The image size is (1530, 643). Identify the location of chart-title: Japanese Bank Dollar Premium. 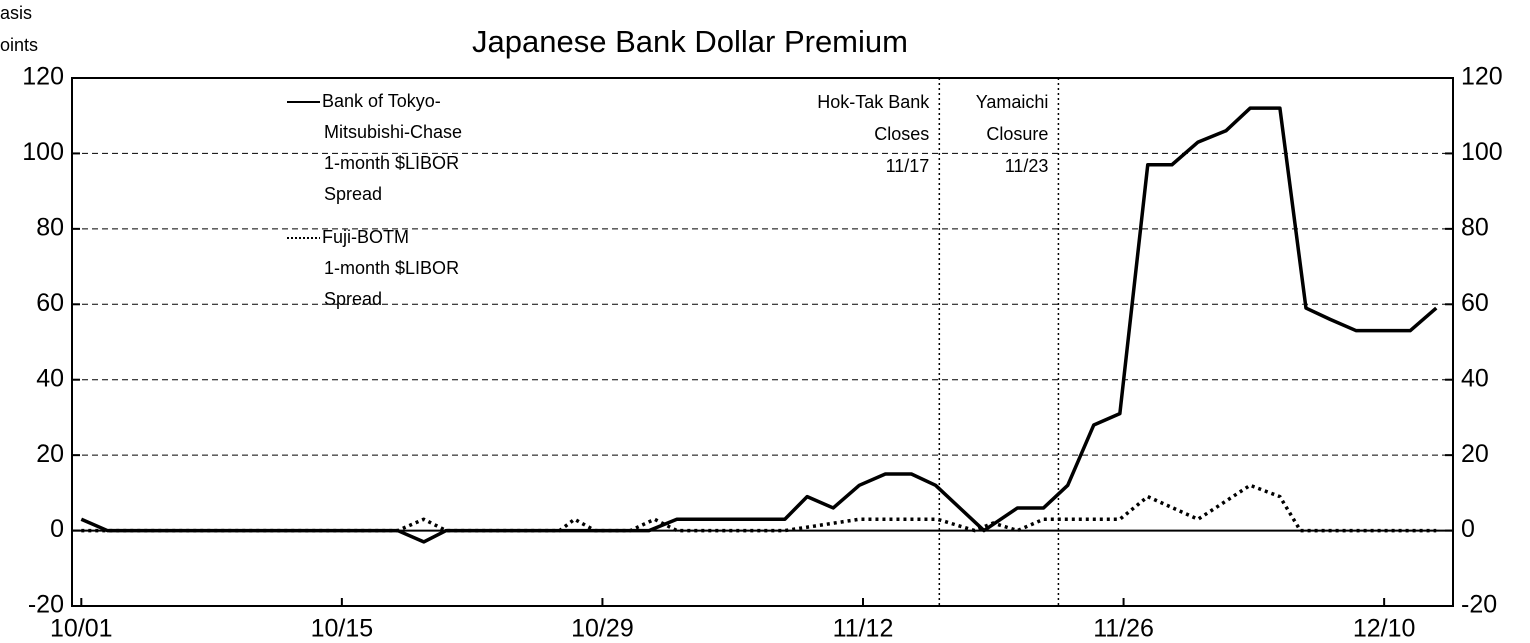
(690, 41).